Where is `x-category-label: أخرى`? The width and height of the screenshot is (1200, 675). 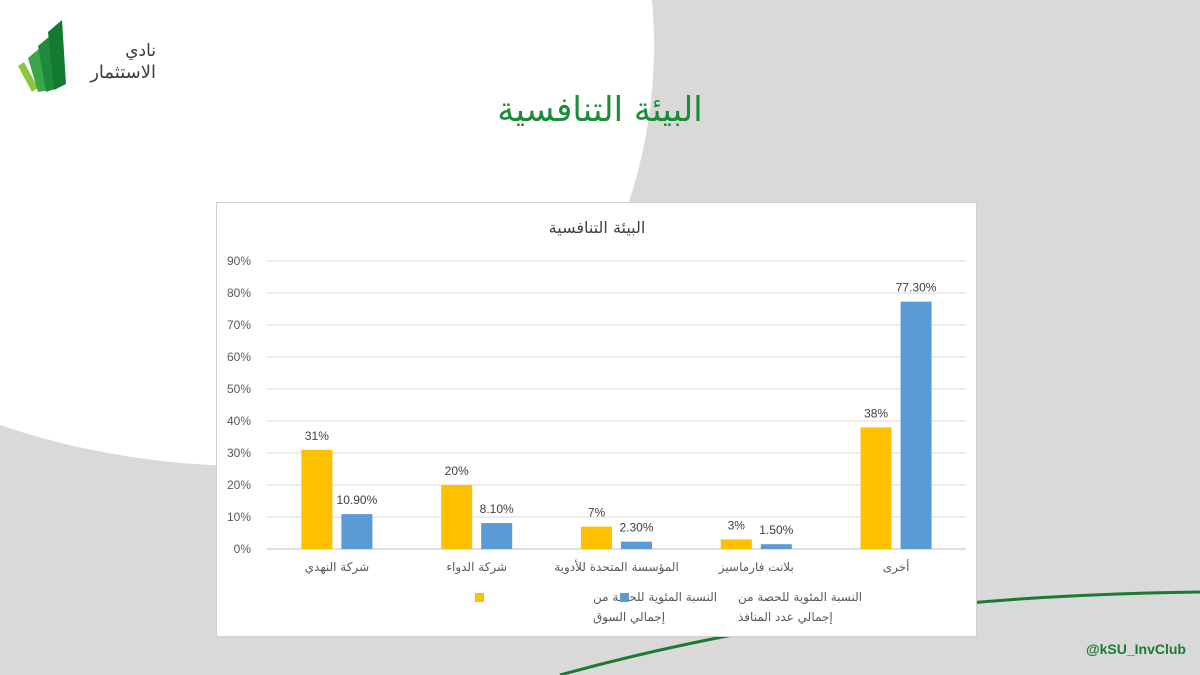
x-category-label: أخرى is located at coordinates (896, 567).